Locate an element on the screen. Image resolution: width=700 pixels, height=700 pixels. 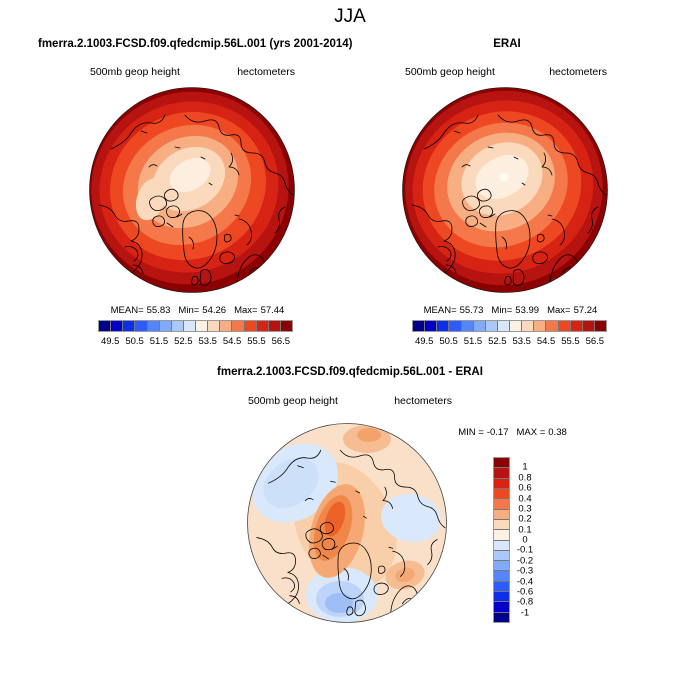
model-stats: MEAN= 55.83 Min= 54.26 Max= 57.44 is located at coordinates (197, 310).